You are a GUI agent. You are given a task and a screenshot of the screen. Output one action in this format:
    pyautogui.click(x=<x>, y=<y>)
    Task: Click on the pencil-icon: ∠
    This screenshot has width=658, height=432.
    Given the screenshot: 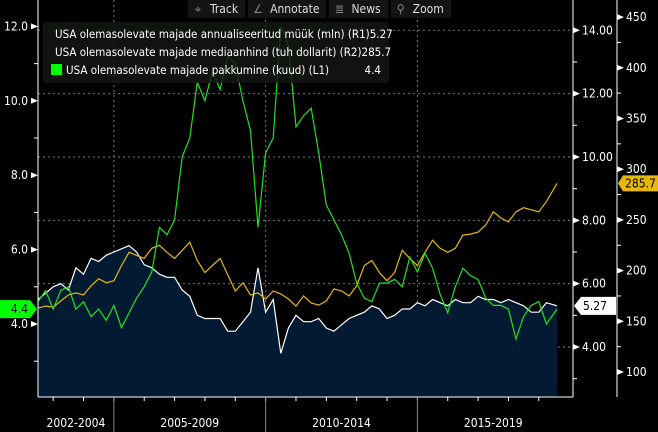 What is the action you would take?
    pyautogui.click(x=258, y=9)
    